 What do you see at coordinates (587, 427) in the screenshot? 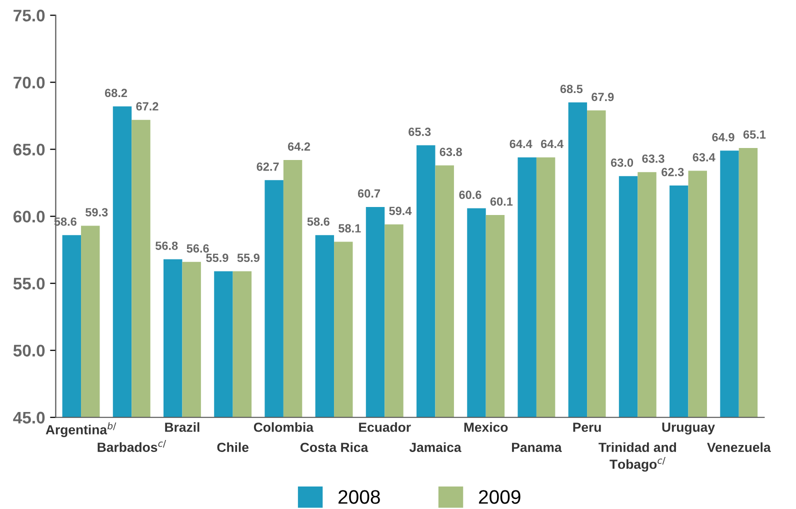
I see `x-tick-label: Peru` at bounding box center [587, 427].